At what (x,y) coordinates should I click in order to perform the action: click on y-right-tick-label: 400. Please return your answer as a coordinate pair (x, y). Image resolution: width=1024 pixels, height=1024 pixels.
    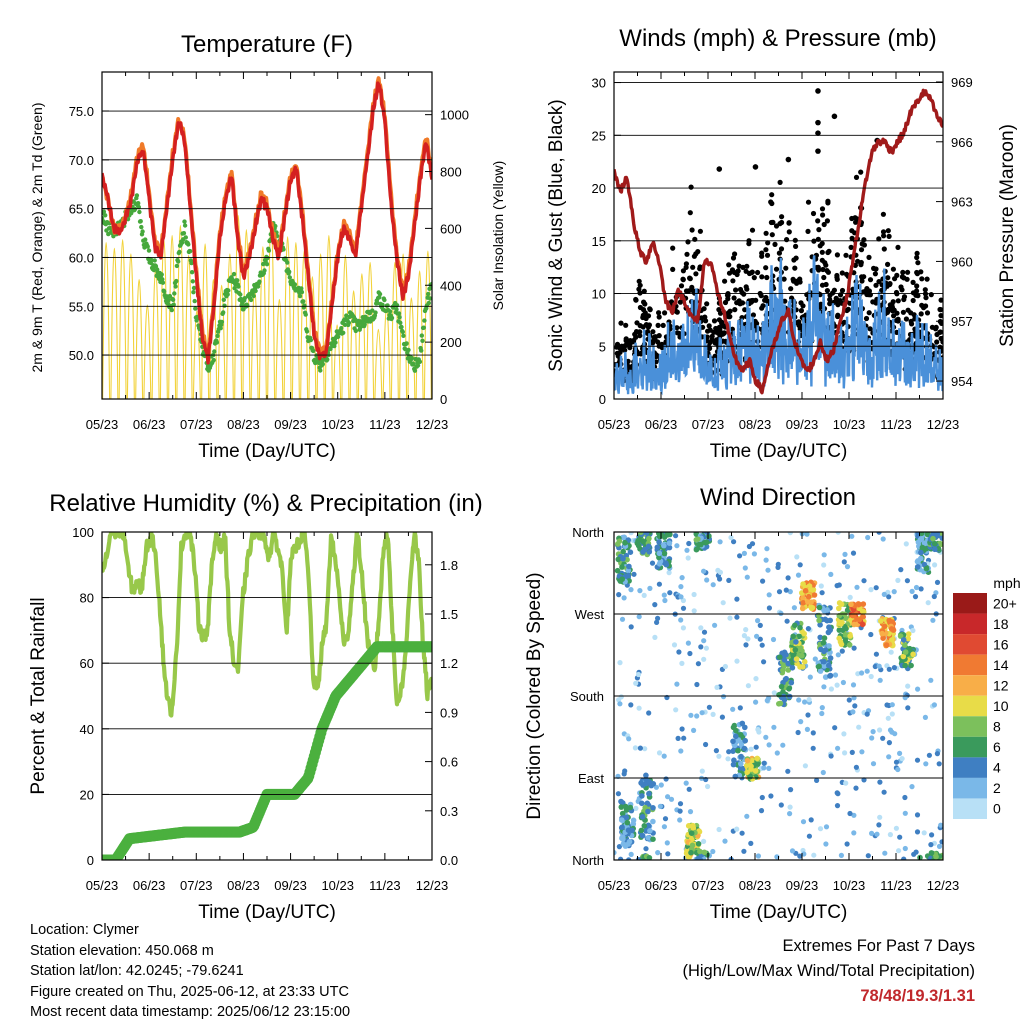
    Looking at the image, I should click on (451, 285).